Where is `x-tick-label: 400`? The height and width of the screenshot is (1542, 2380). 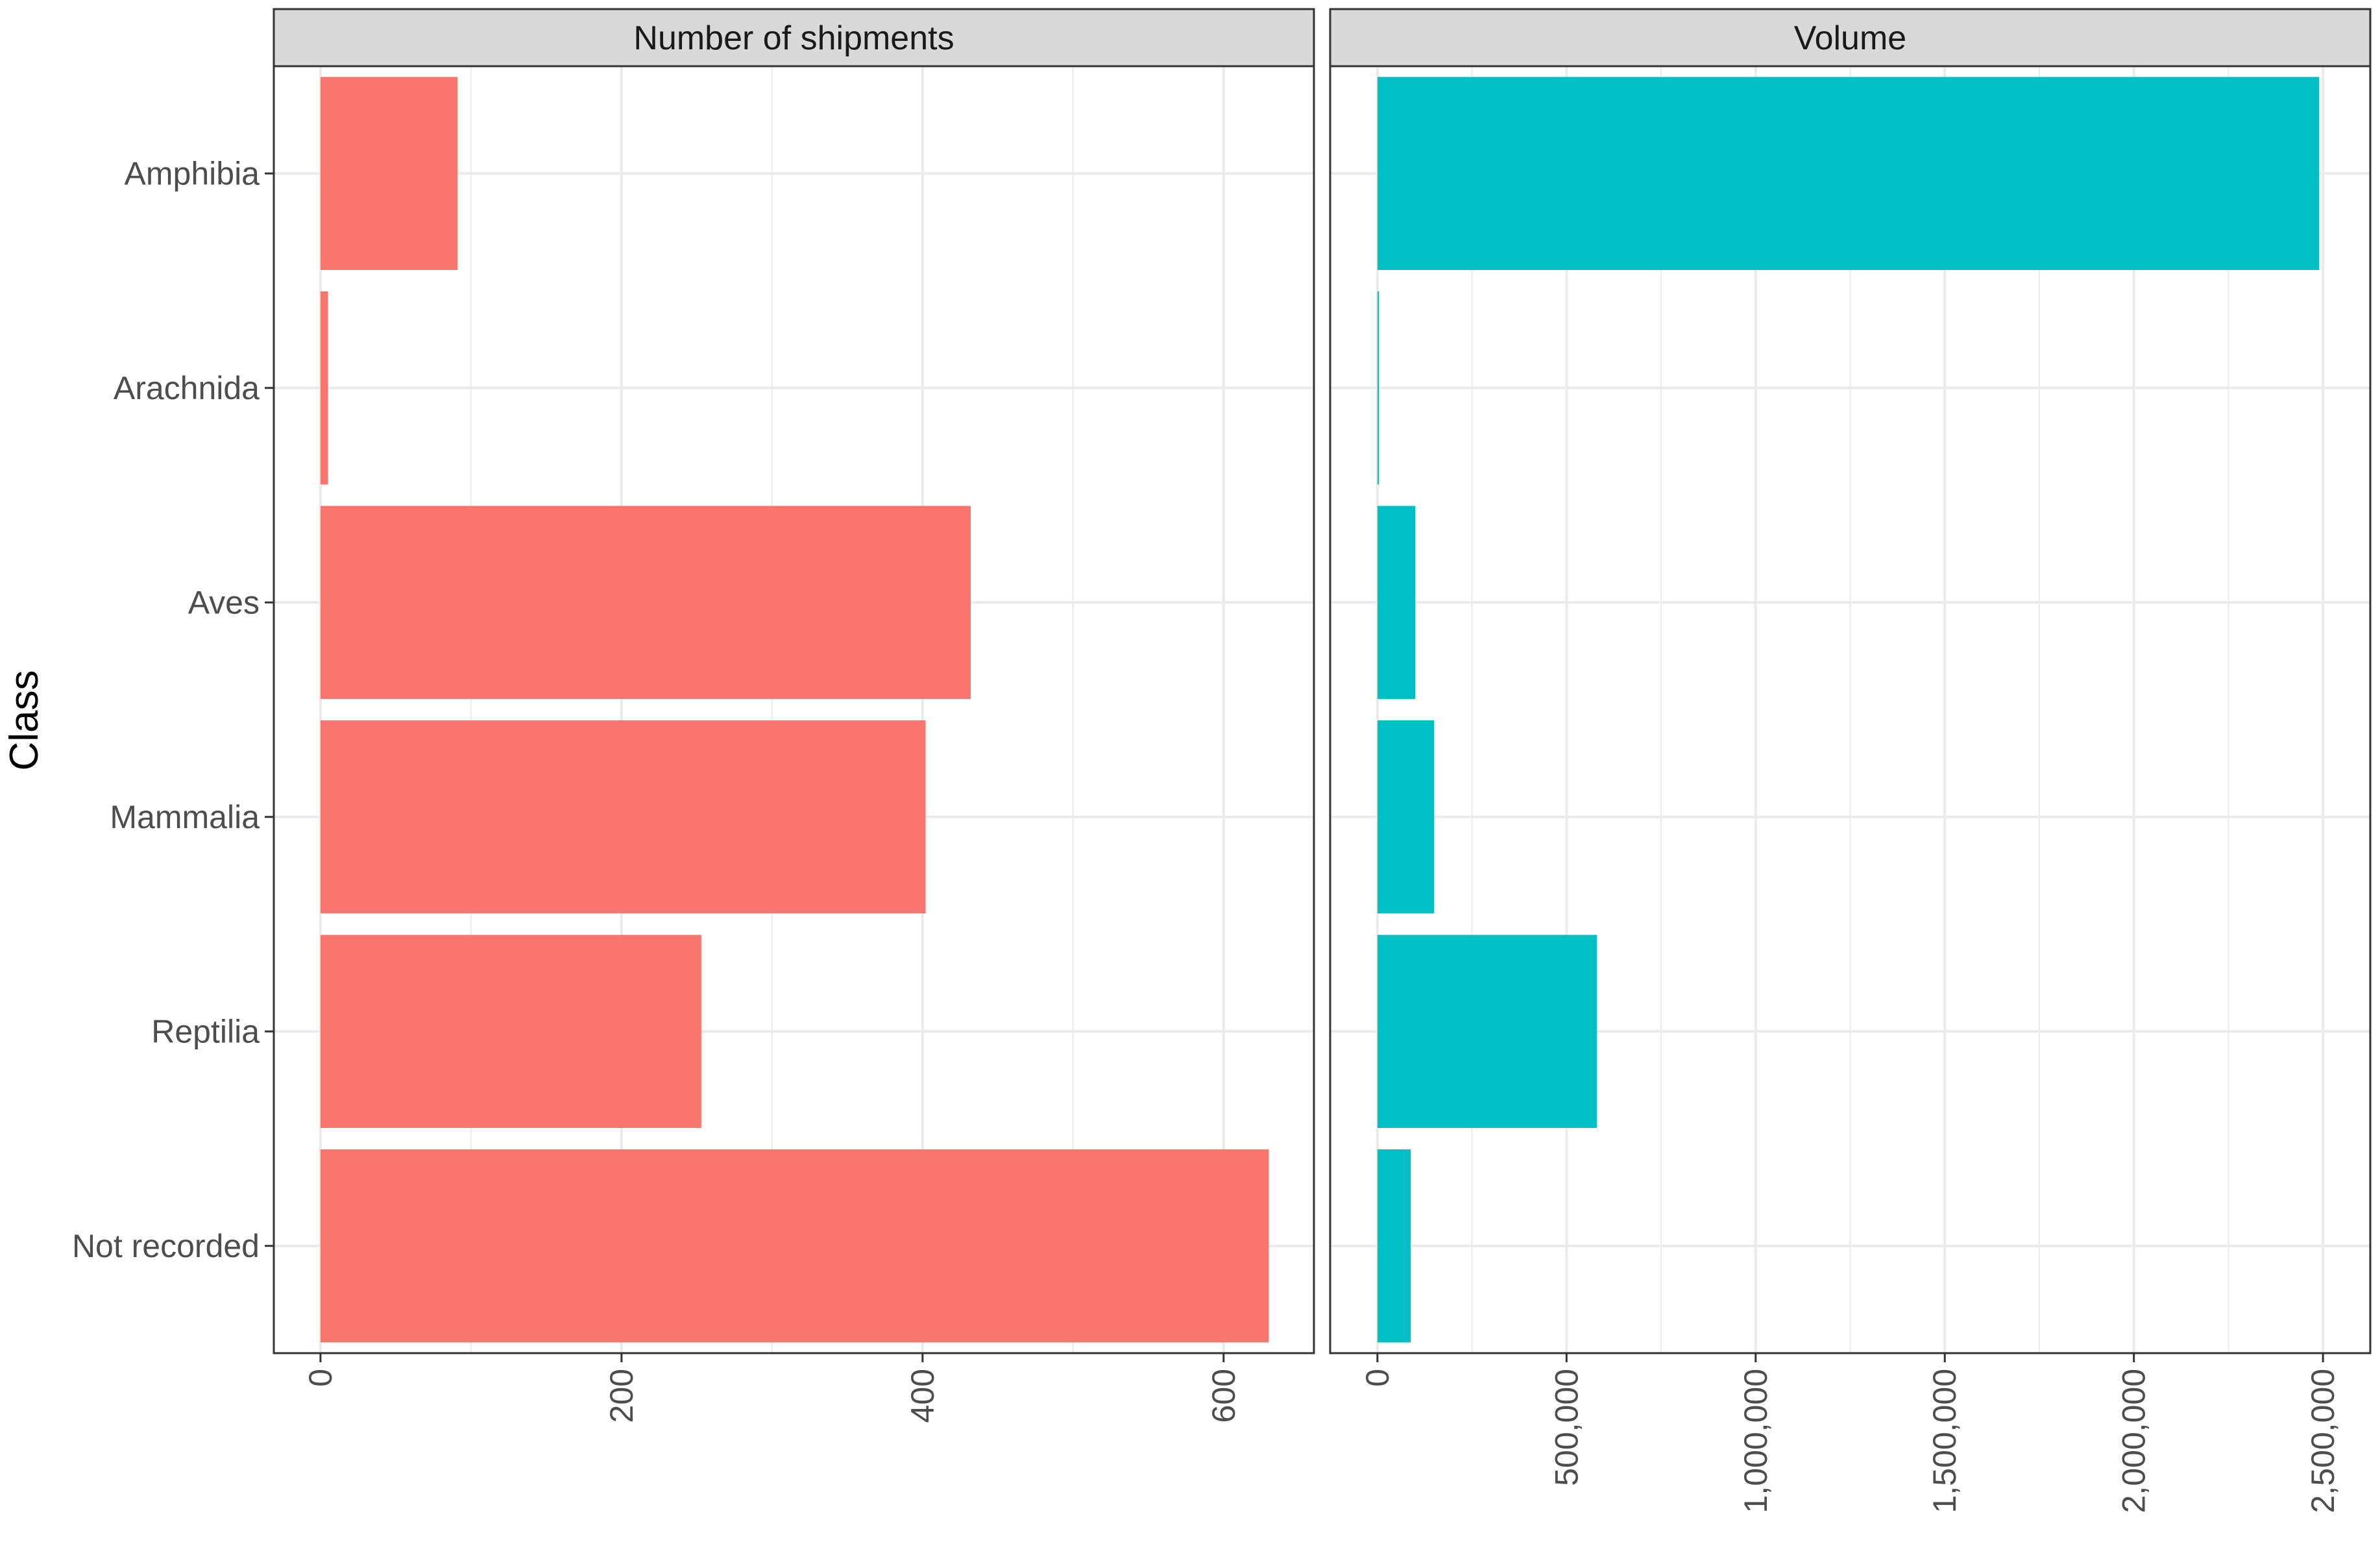
x-tick-label: 400 is located at coordinates (923, 1396).